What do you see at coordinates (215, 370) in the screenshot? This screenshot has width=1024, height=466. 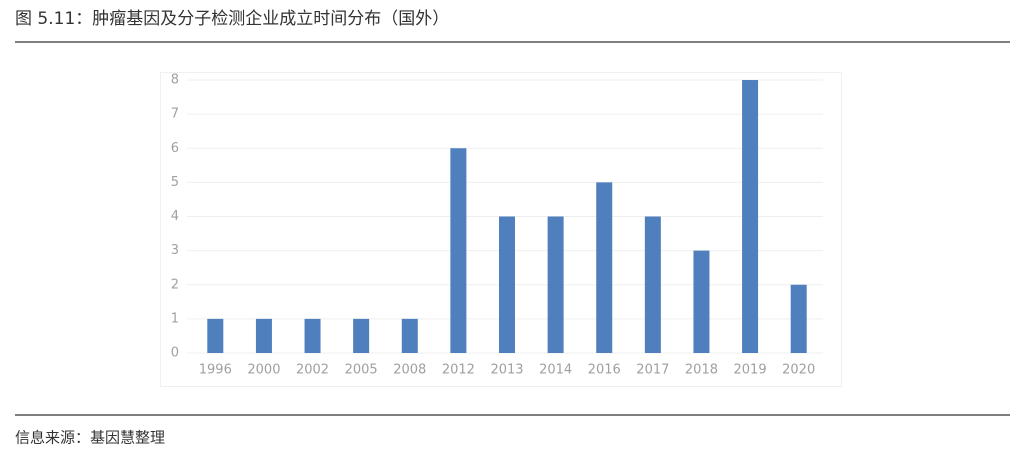 I see `x-tick-label: 1996` at bounding box center [215, 370].